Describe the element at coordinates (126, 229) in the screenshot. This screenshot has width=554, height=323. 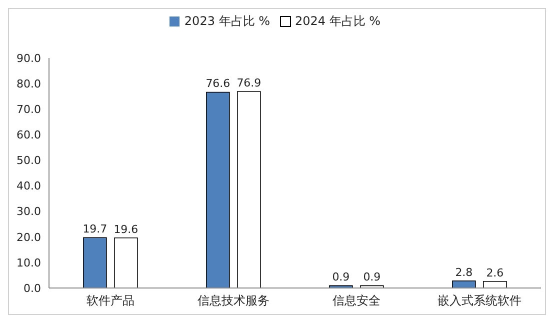
I see `data-label: 19.6` at that location.